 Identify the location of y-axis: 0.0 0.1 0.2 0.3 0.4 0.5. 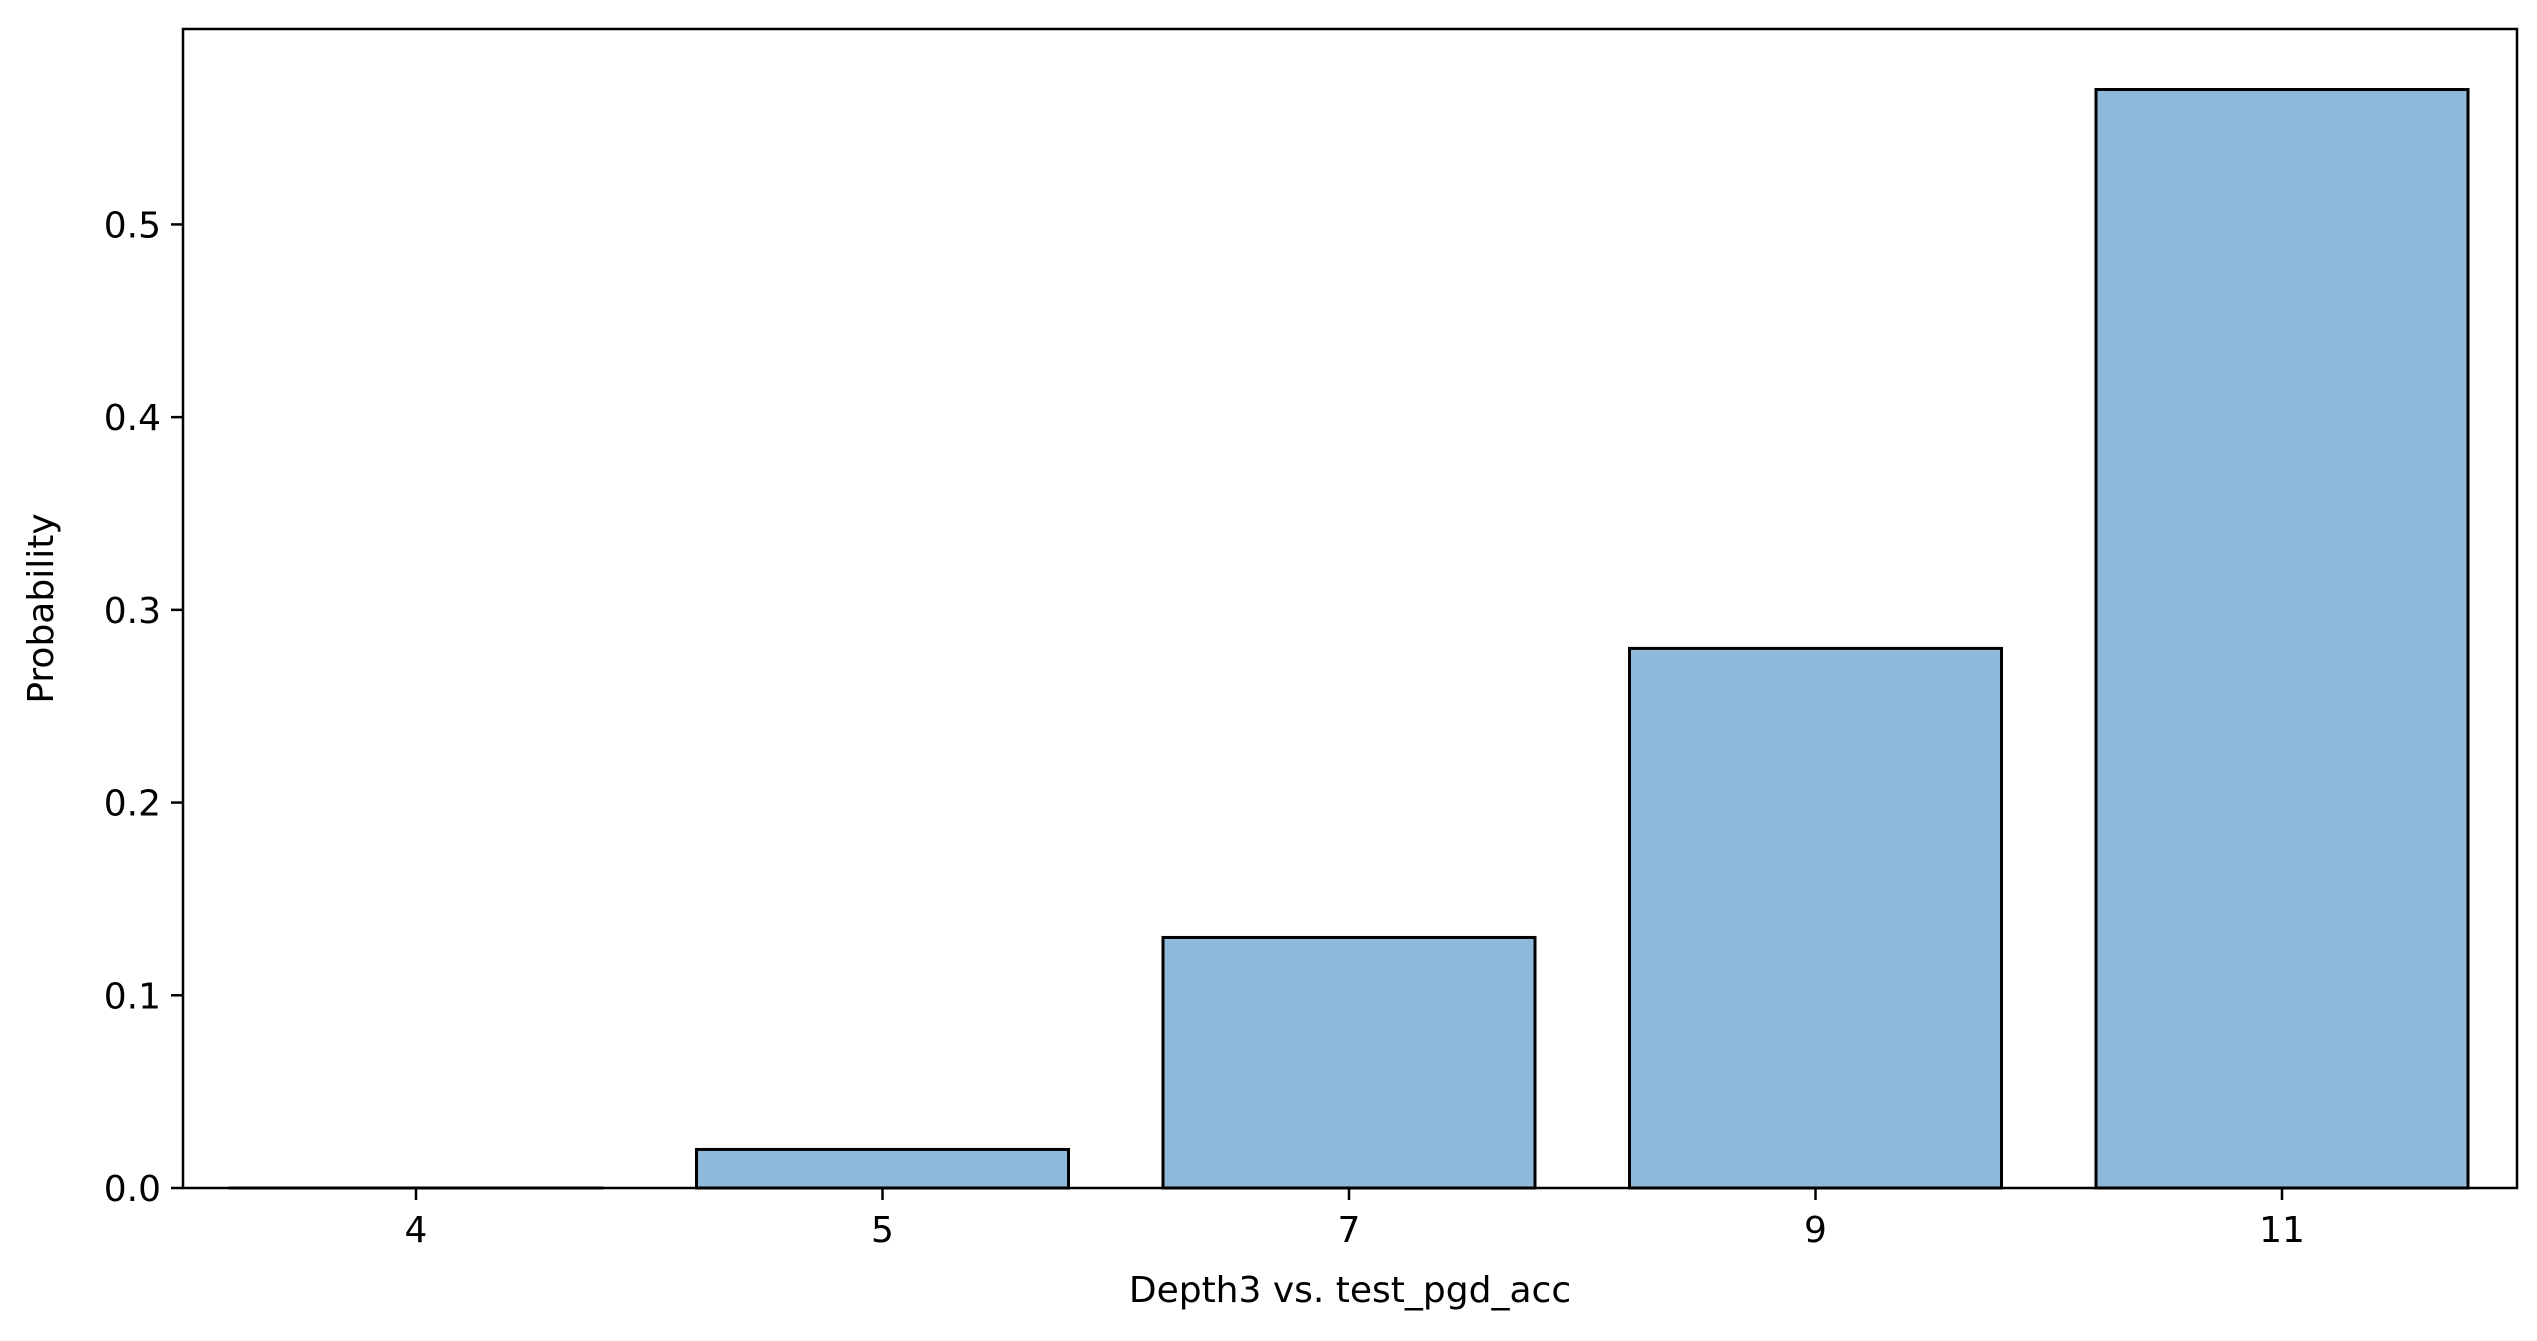
(143, 707).